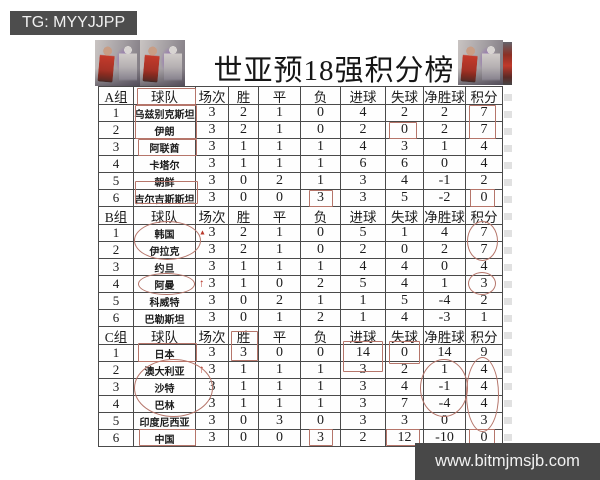 The width and height of the screenshot is (600, 480). I want to click on column-header-label: 积分, so click(484, 217).